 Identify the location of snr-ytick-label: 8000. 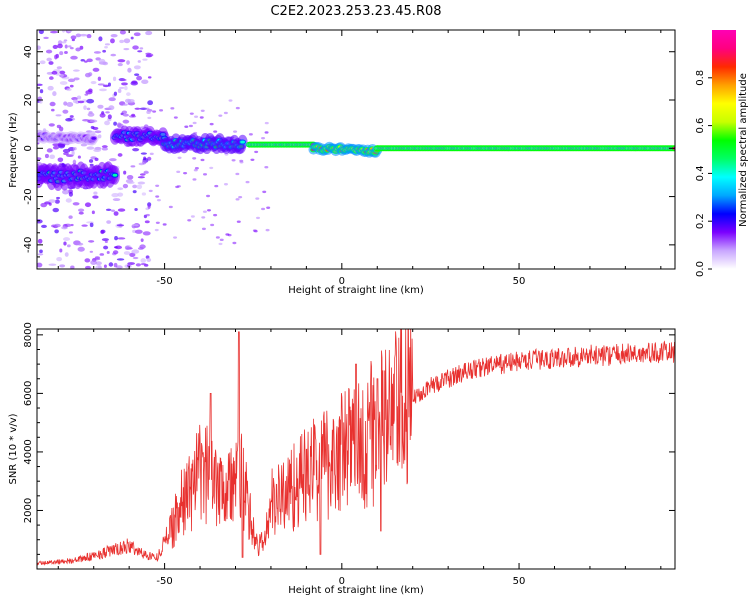
(28, 334).